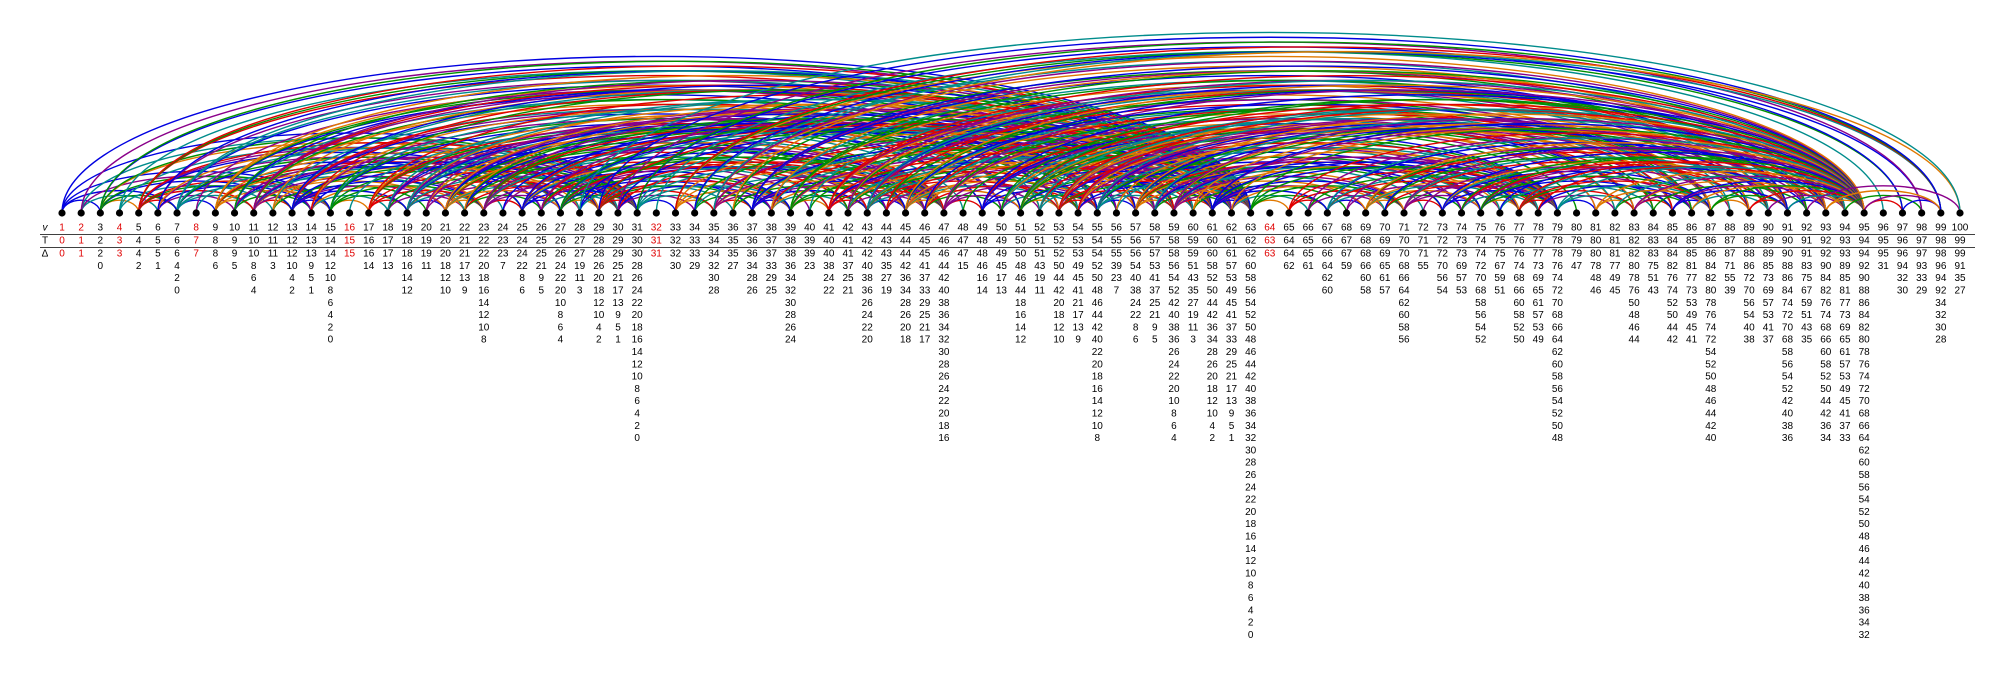  Describe the element at coordinates (1539, 303) in the screenshot. I see `delta-label: 61` at that location.